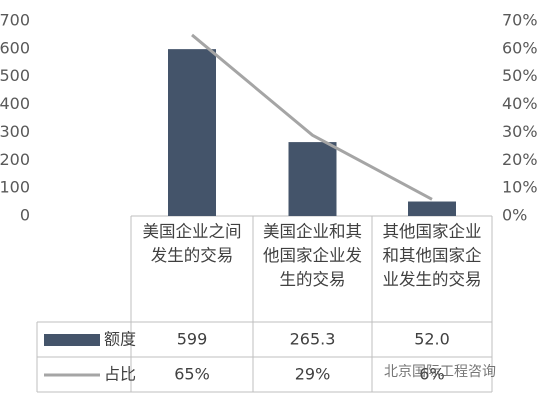  Describe the element at coordinates (15, 187) in the screenshot. I see `y-tick-label: 100` at that location.